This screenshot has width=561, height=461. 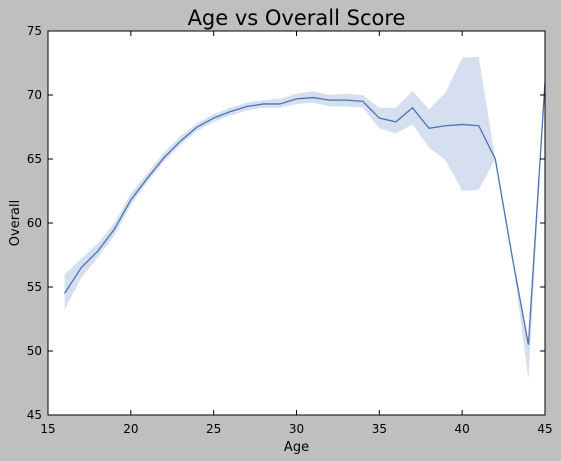 I want to click on y-tick-label: 45, so click(x=34, y=415).